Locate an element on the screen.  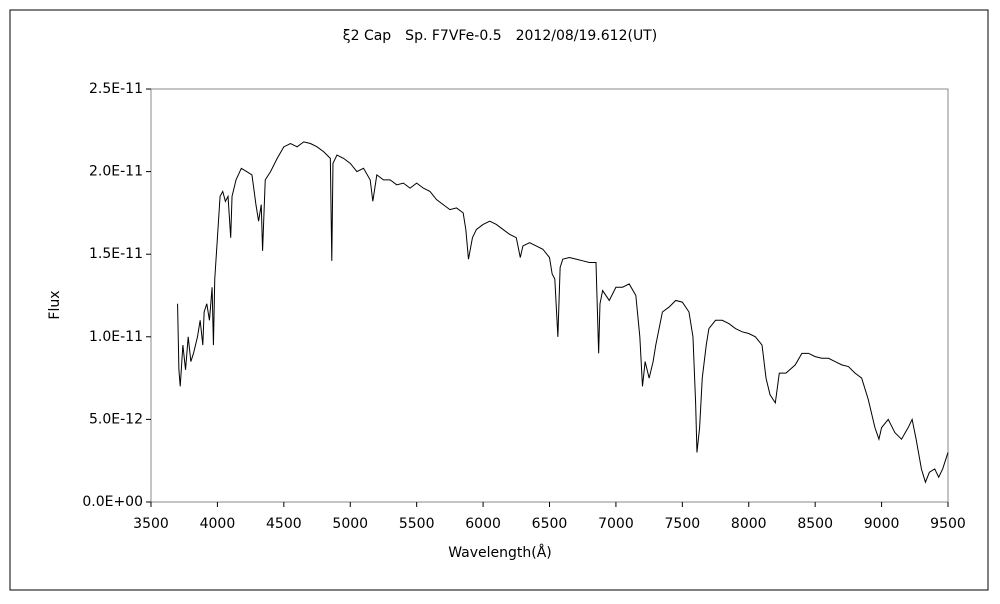
x-tick-label: 3500 is located at coordinates (151, 524).